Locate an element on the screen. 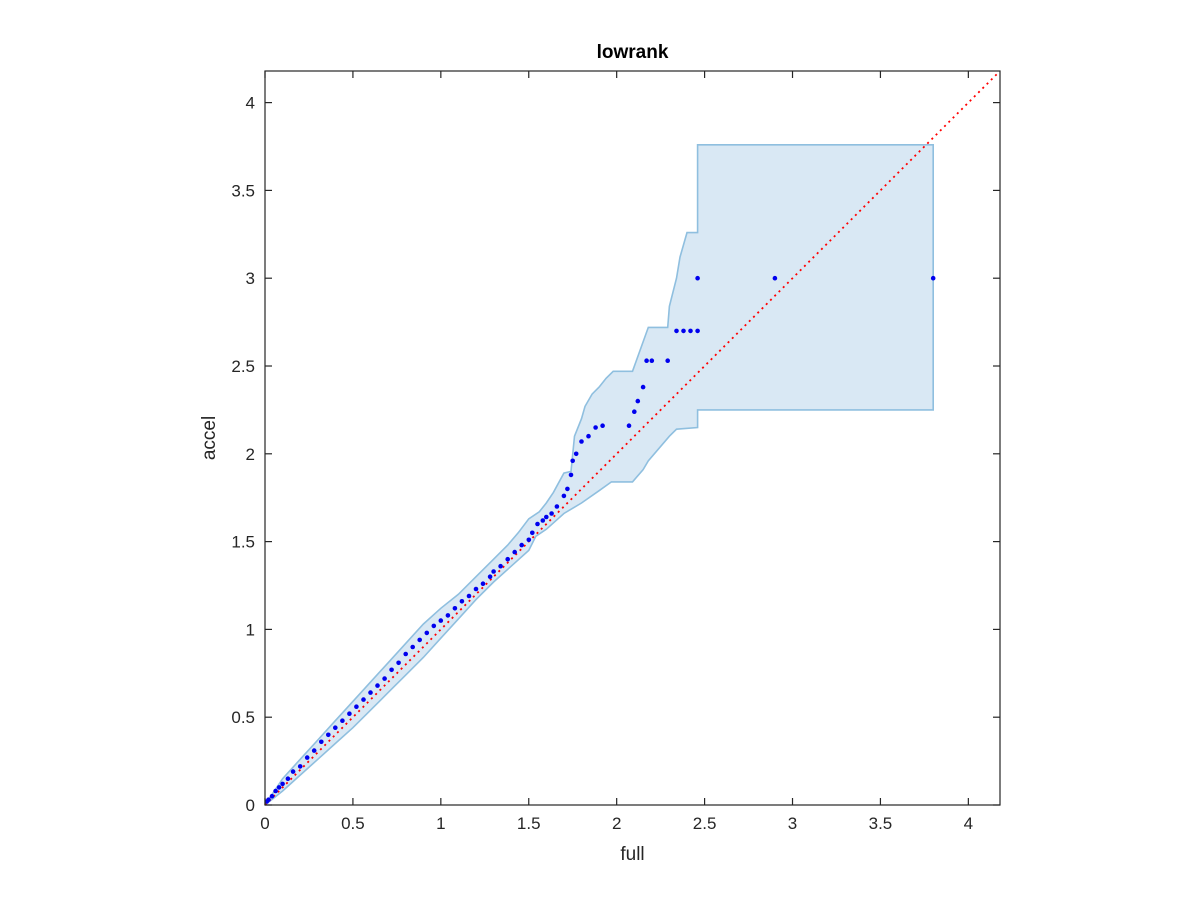  y-tick-label: 4 is located at coordinates (250, 103).